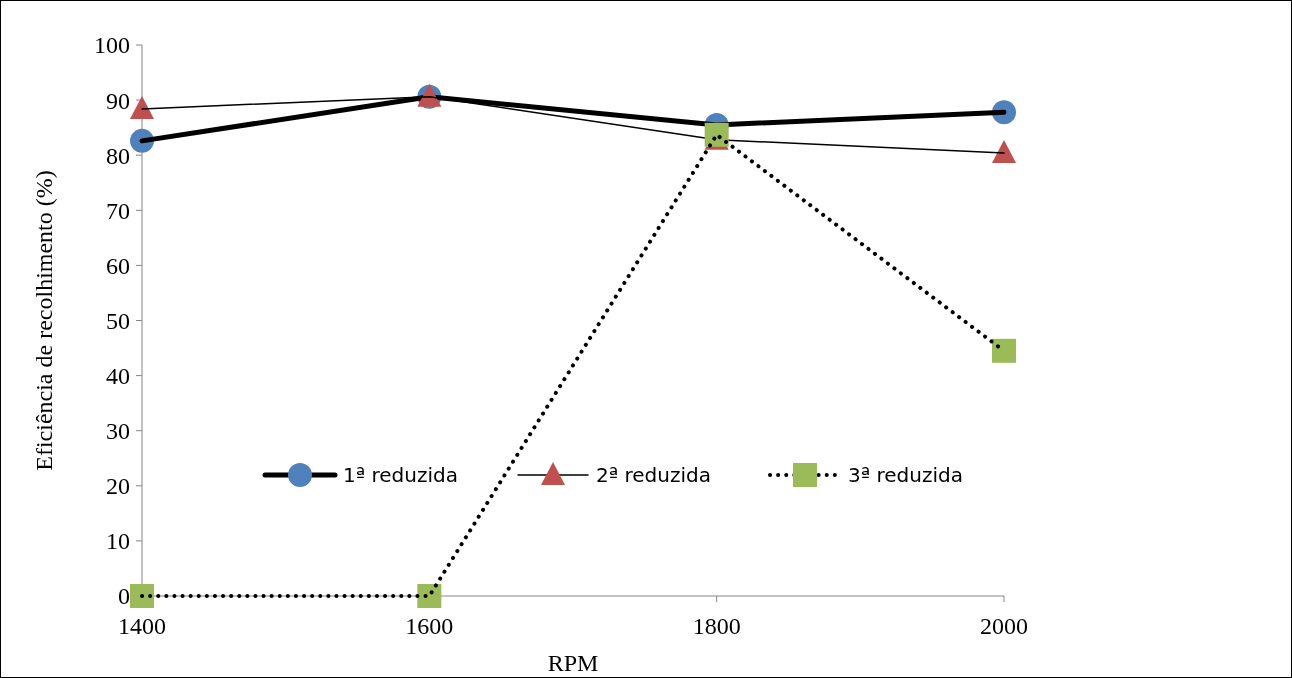  Describe the element at coordinates (573, 663) in the screenshot. I see `x-axis-title: RPM` at that location.